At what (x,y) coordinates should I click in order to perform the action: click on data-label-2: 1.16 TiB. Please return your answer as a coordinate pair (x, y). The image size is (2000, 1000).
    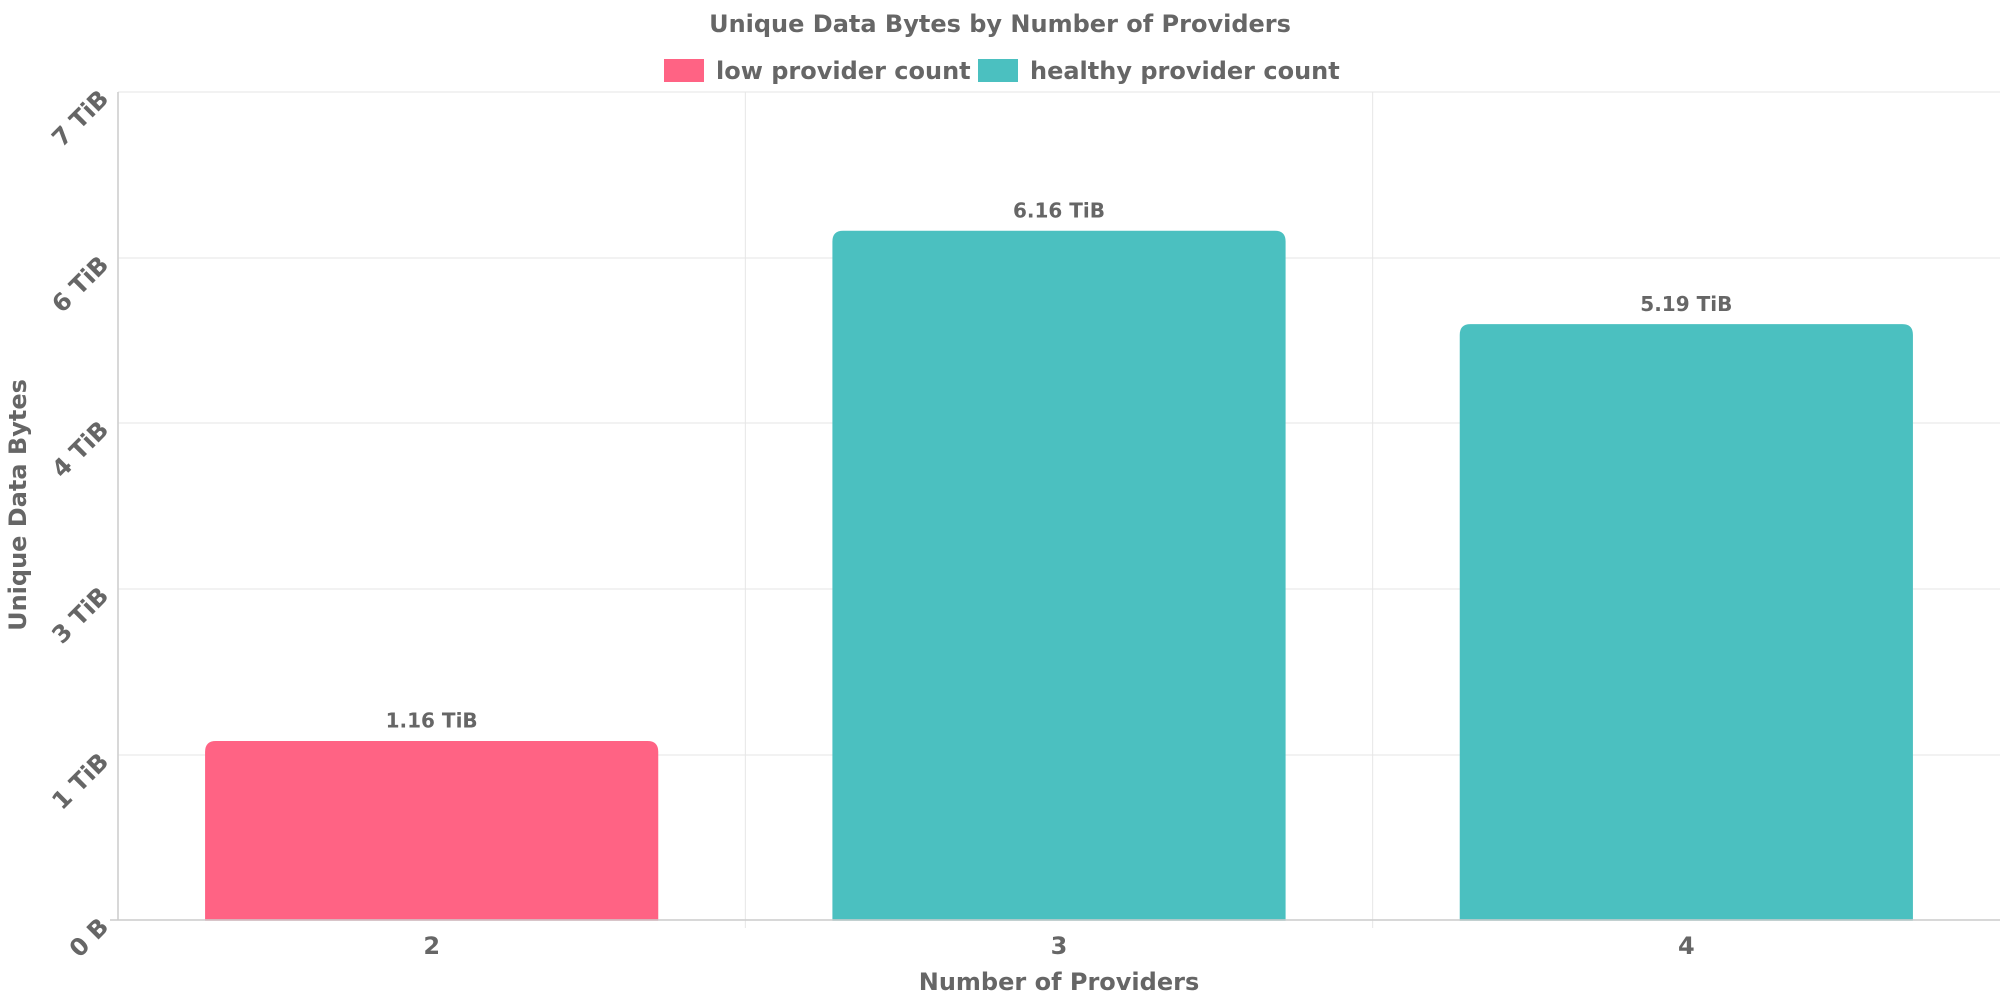
    Looking at the image, I should click on (432, 721).